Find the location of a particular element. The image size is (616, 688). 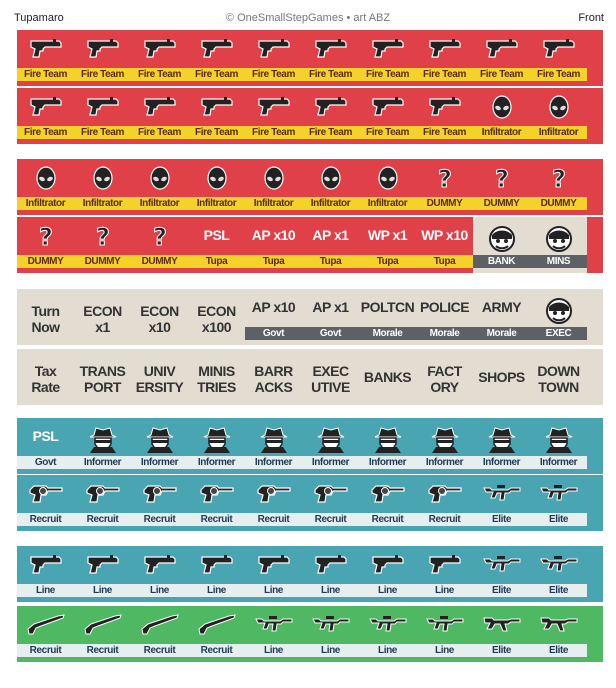

counter: Turn Now is located at coordinates (45, 317).